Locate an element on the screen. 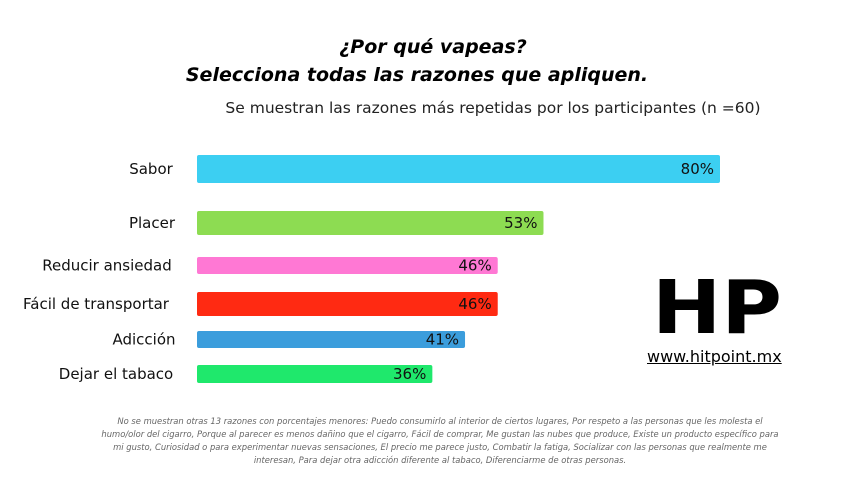 The image size is (866, 497). bar-f-cil-de-transportar is located at coordinates (347, 304).